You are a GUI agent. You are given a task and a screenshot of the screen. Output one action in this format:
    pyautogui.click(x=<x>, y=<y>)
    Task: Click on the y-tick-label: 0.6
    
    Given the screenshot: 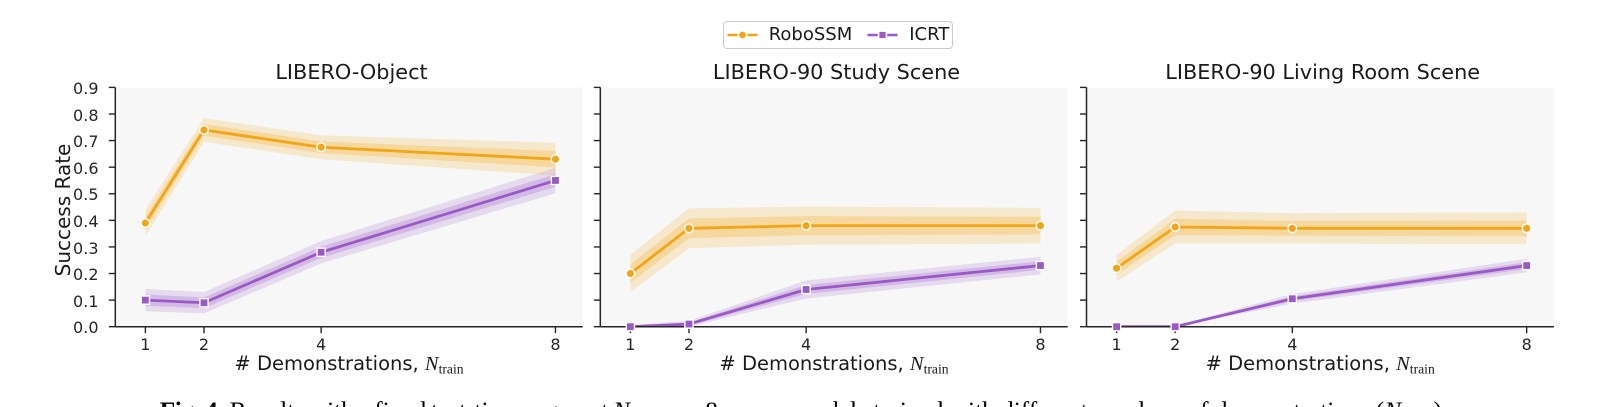 What is the action you would take?
    pyautogui.click(x=86, y=168)
    